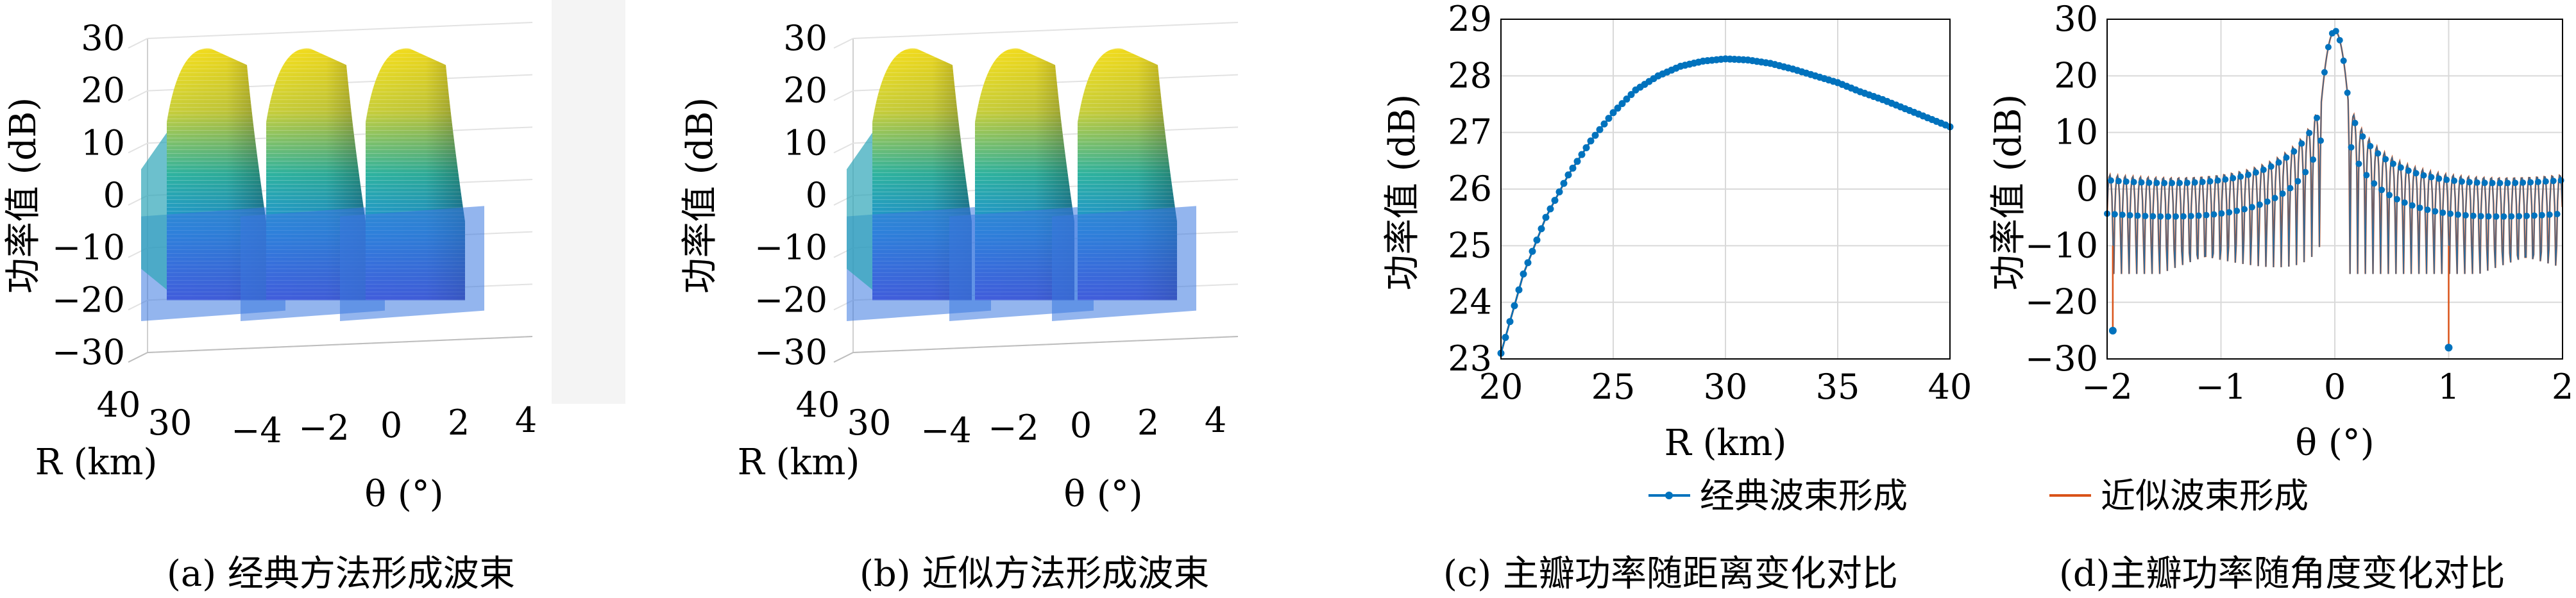  Describe the element at coordinates (103, 91) in the screenshot. I see `surface-ztick-label: 20` at that location.